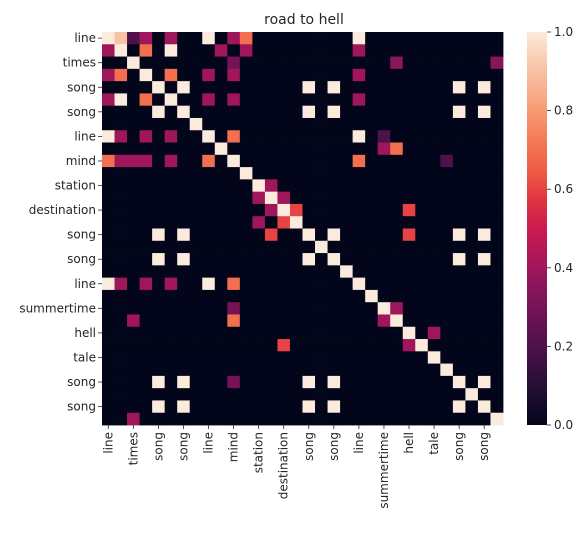 This screenshot has height=534, width=588. Describe the element at coordinates (75, 186) in the screenshot. I see `y-tick-label: station` at that location.